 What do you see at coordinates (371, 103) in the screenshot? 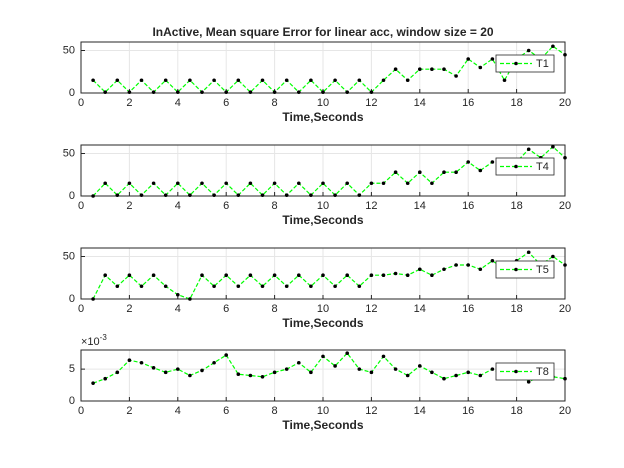
I see `x-tick-label: 12` at bounding box center [371, 103].